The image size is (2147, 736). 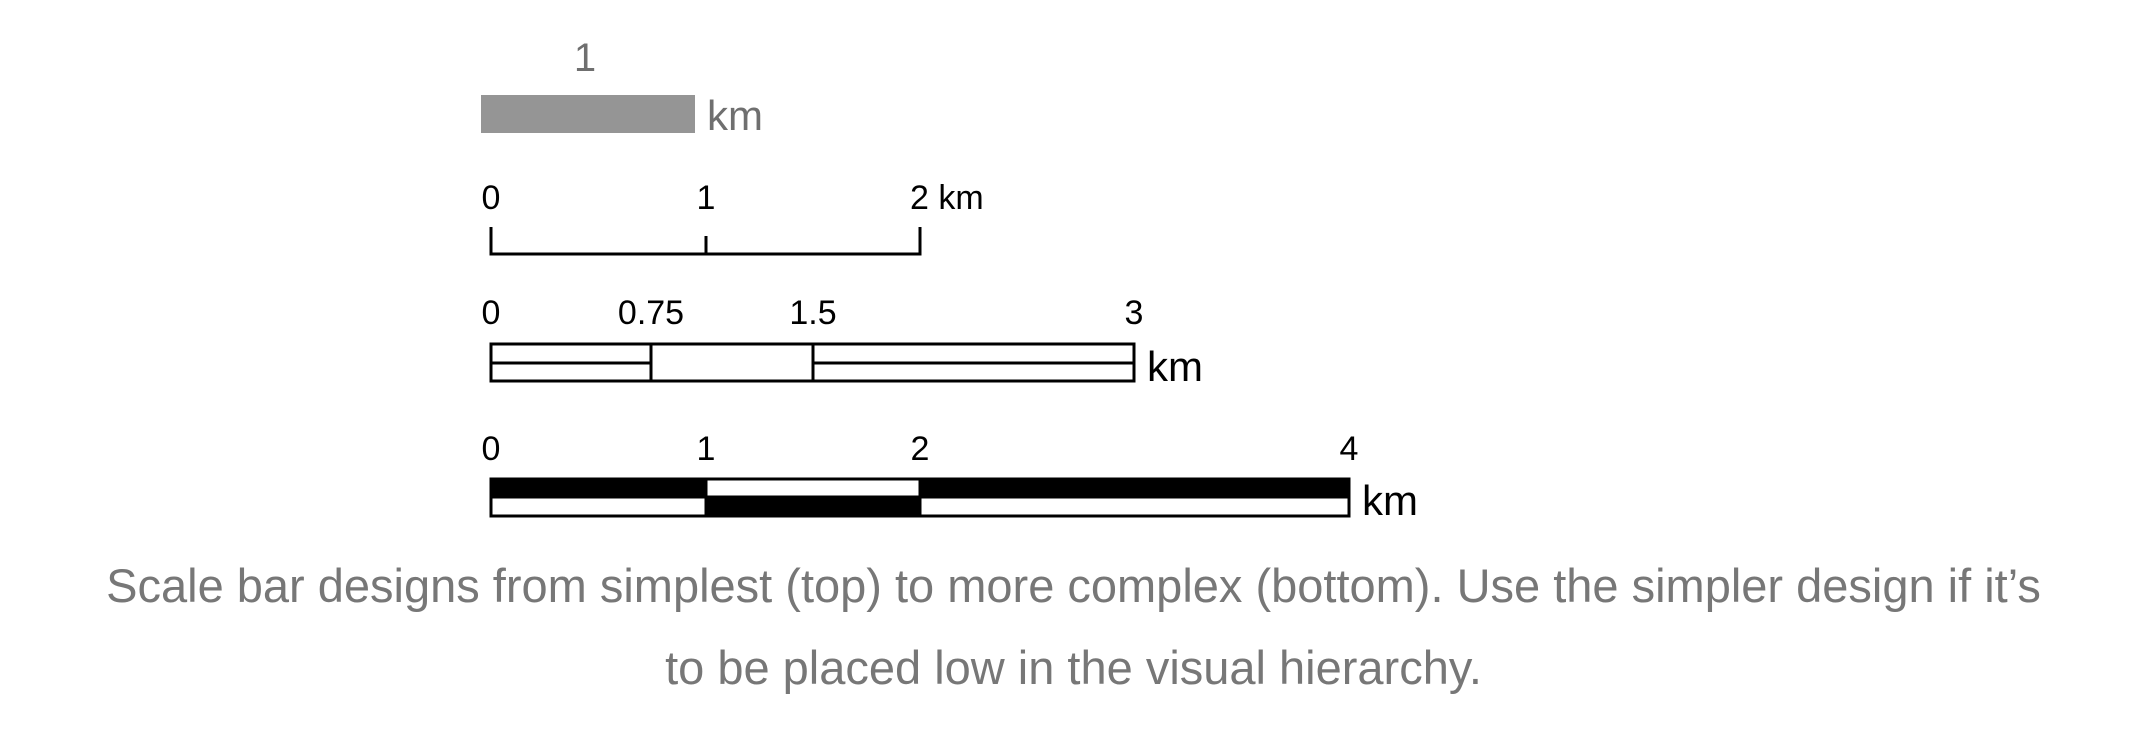 What do you see at coordinates (920, 449) in the screenshot?
I see `checkered-tick-label-2: 2` at bounding box center [920, 449].